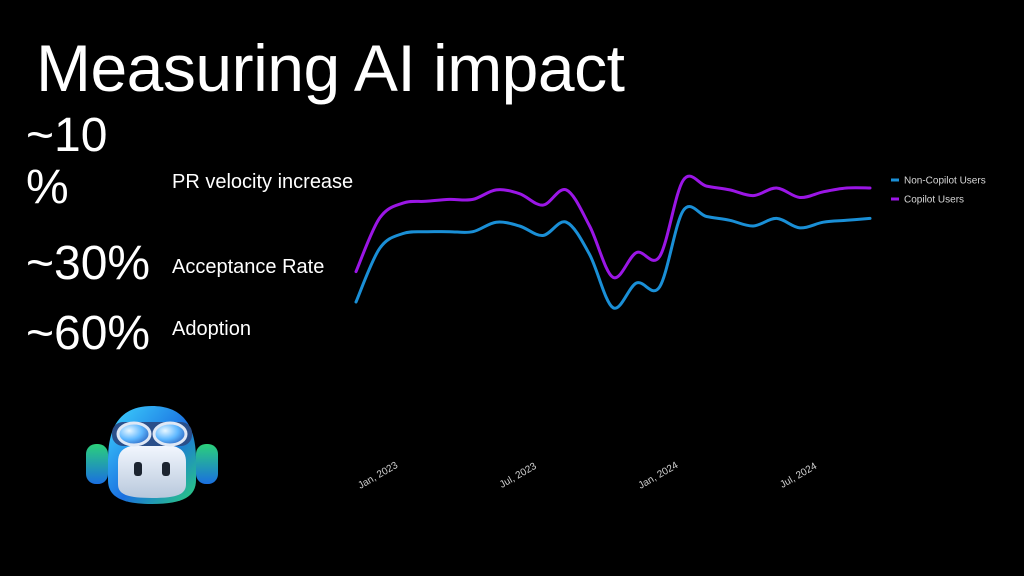 This screenshot has width=1024, height=576. Describe the element at coordinates (47, 187) in the screenshot. I see `stat-pr-velocity-value-line2: %` at that location.